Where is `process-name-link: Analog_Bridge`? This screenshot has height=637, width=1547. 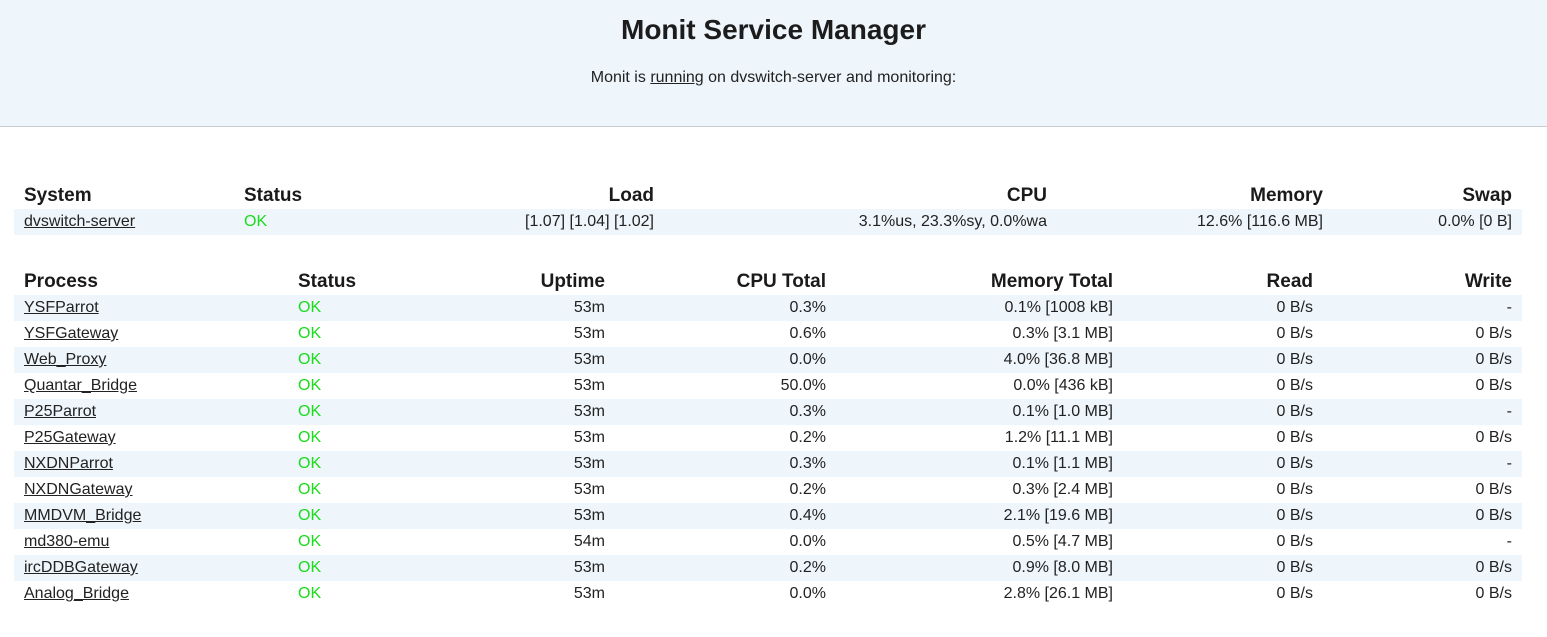 process-name-link: Analog_Bridge is located at coordinates (76, 593).